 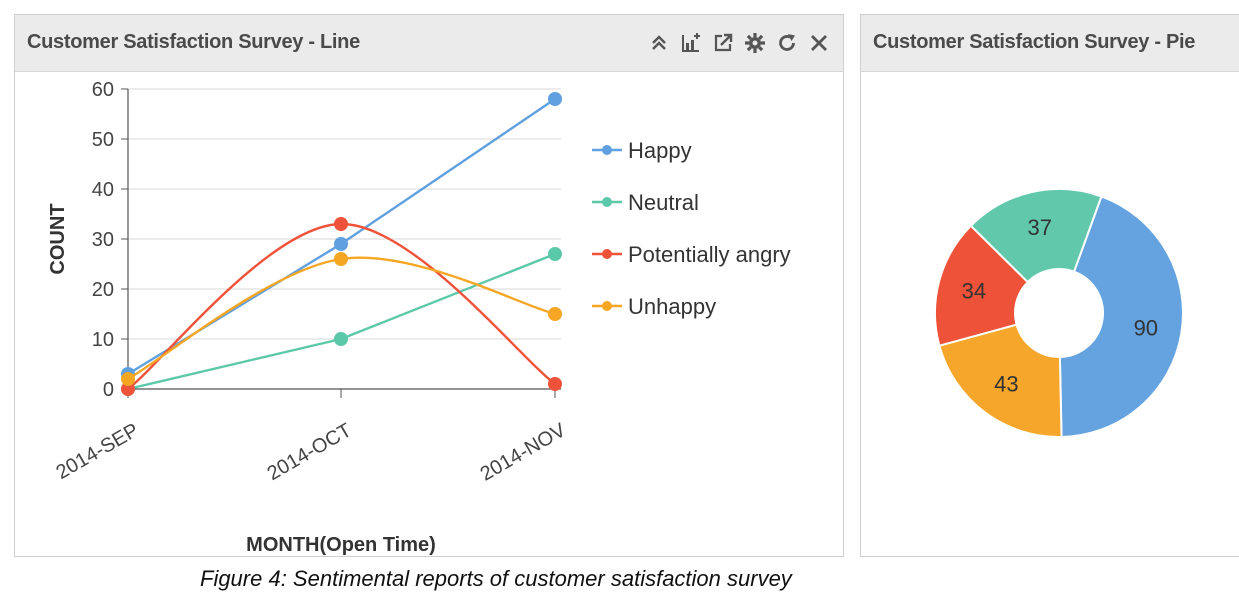 I want to click on pie-slice-label: 37, so click(x=1039, y=227).